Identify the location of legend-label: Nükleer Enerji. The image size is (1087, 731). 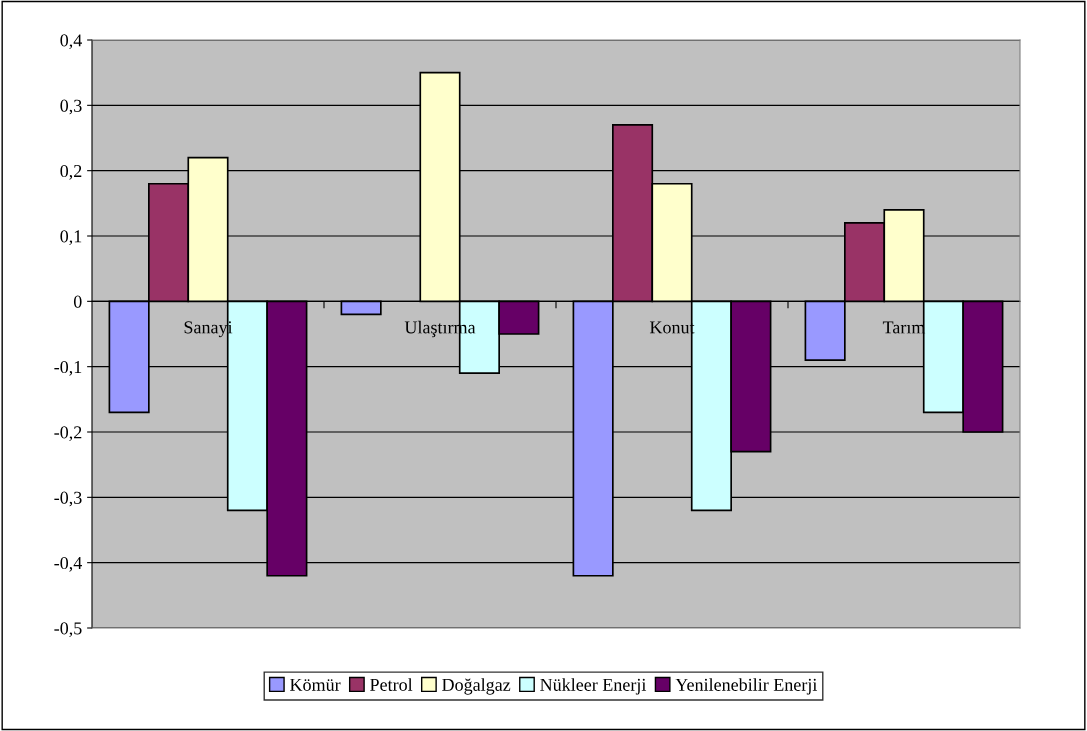
(593, 686).